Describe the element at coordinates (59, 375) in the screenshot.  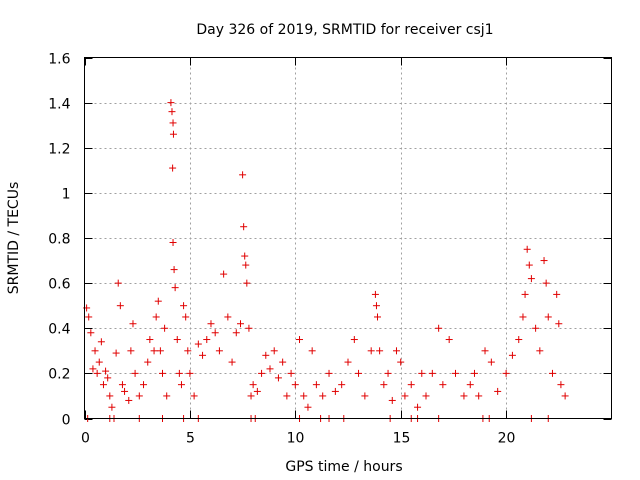
I see `y-tick-label: 0.2` at that location.